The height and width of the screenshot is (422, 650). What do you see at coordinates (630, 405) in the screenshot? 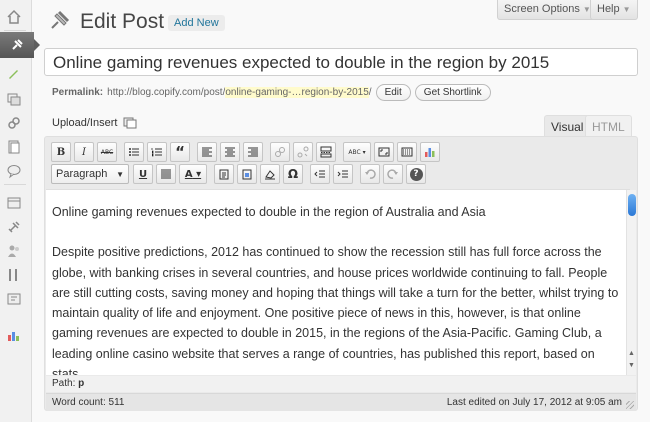
I see `resize-handle` at bounding box center [630, 405].